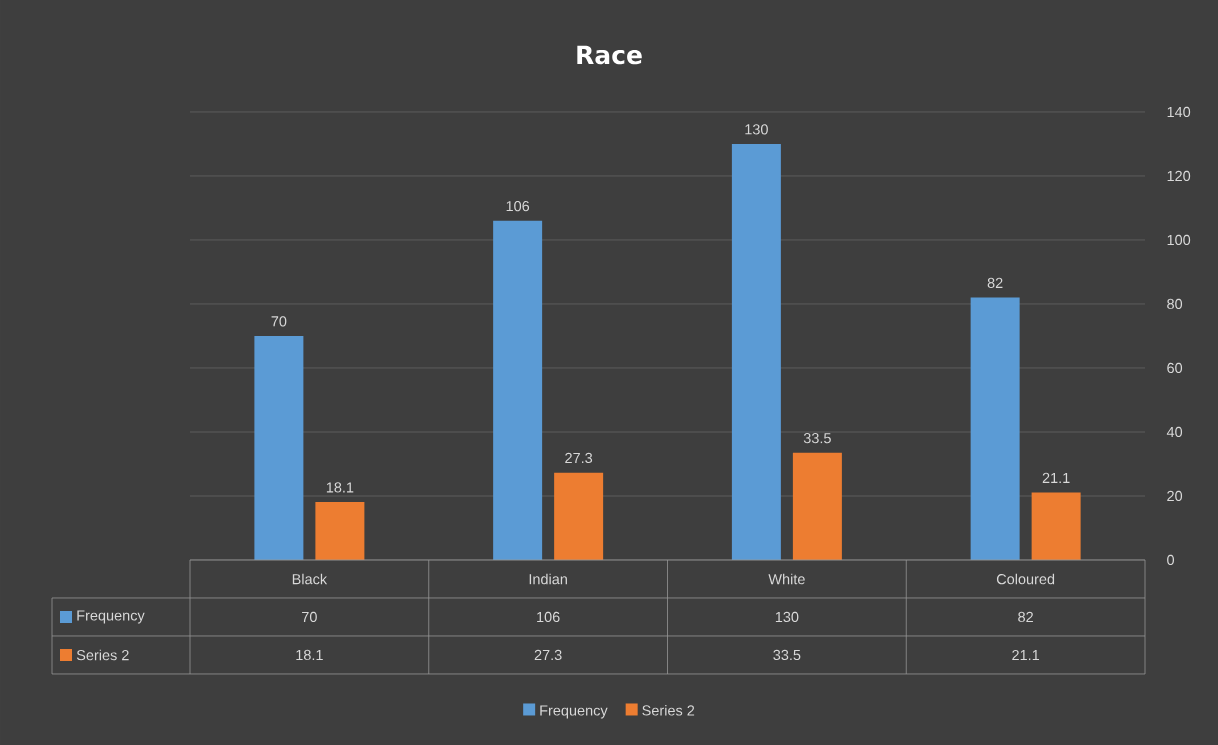  I want to click on y-tick-label: 40, so click(1174, 432).